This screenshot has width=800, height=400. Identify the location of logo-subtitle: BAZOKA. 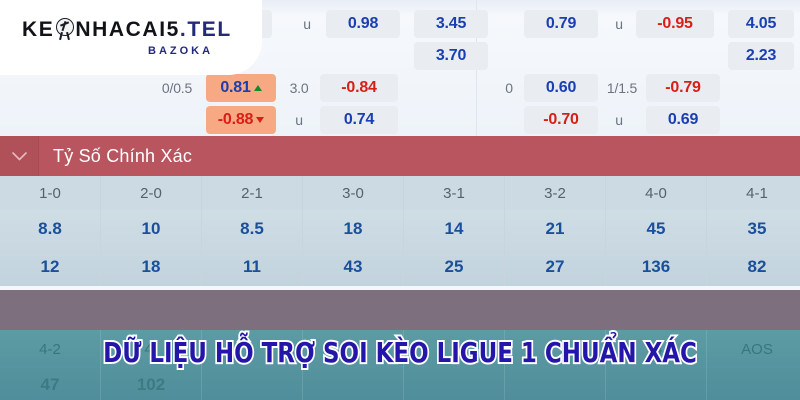
(181, 51).